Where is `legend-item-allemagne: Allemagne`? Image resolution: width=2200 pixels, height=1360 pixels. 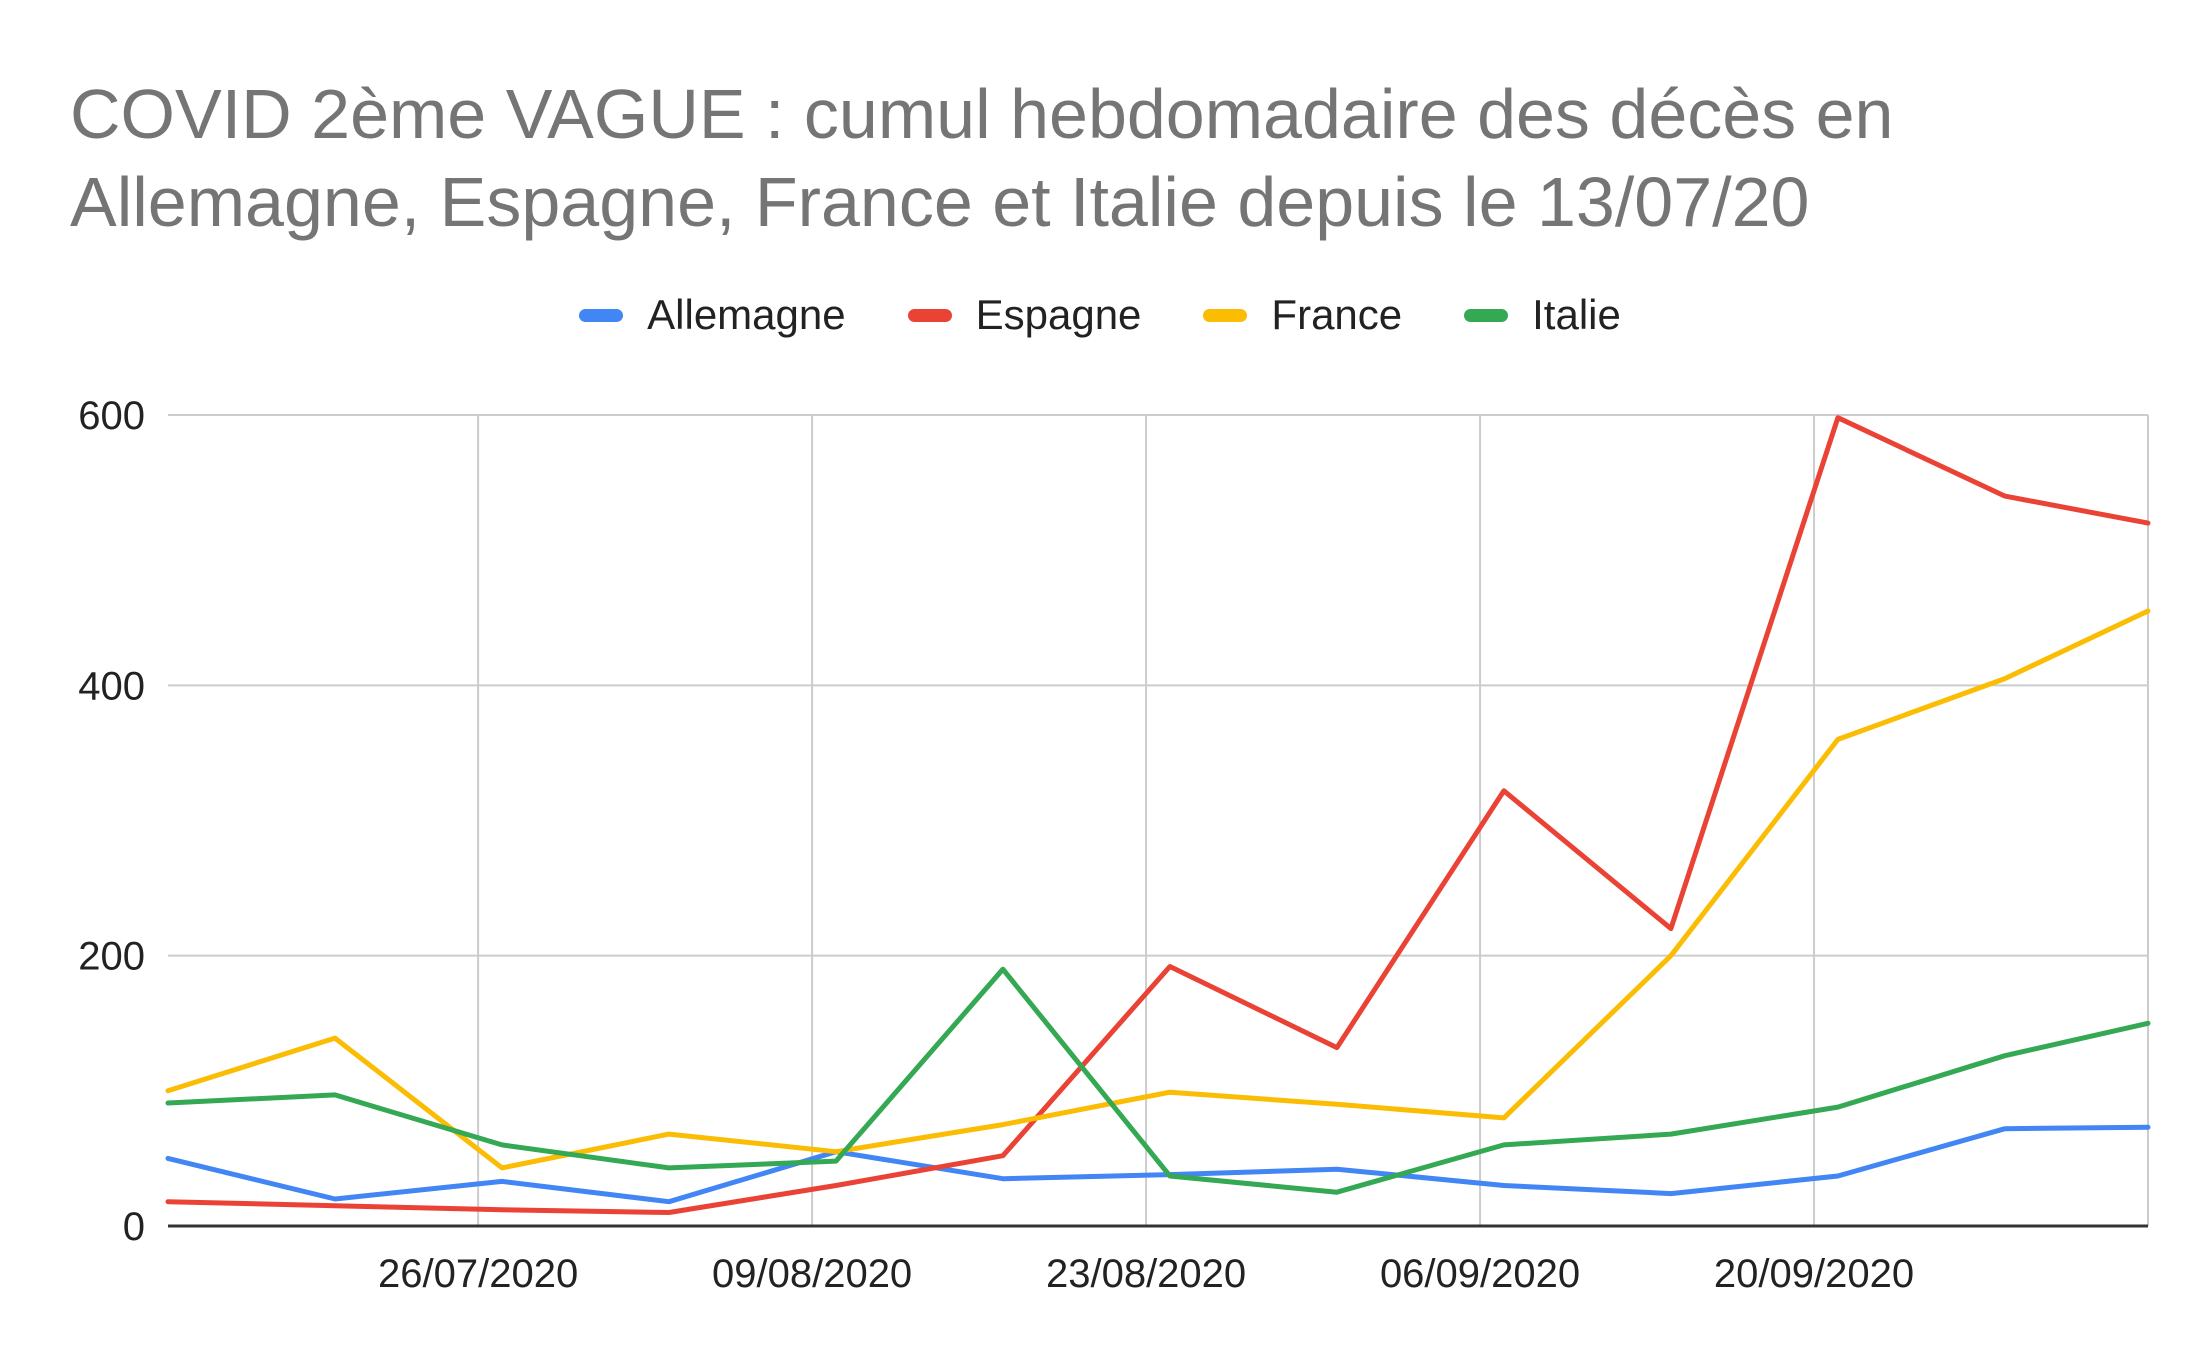
legend-item-allemagne: Allemagne is located at coordinates (712, 315).